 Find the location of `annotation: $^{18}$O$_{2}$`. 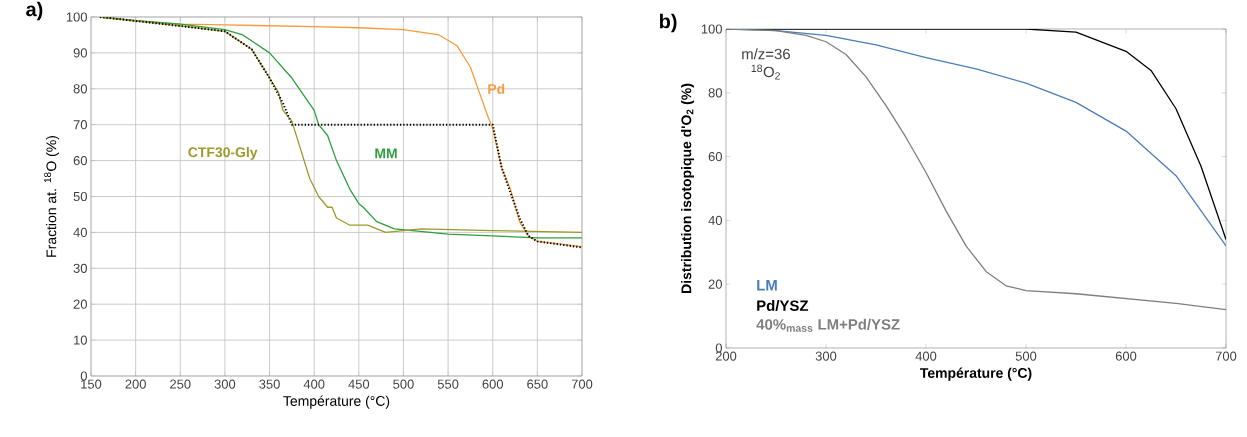

annotation: $^{18}$O$_{2}$ is located at coordinates (765, 72).